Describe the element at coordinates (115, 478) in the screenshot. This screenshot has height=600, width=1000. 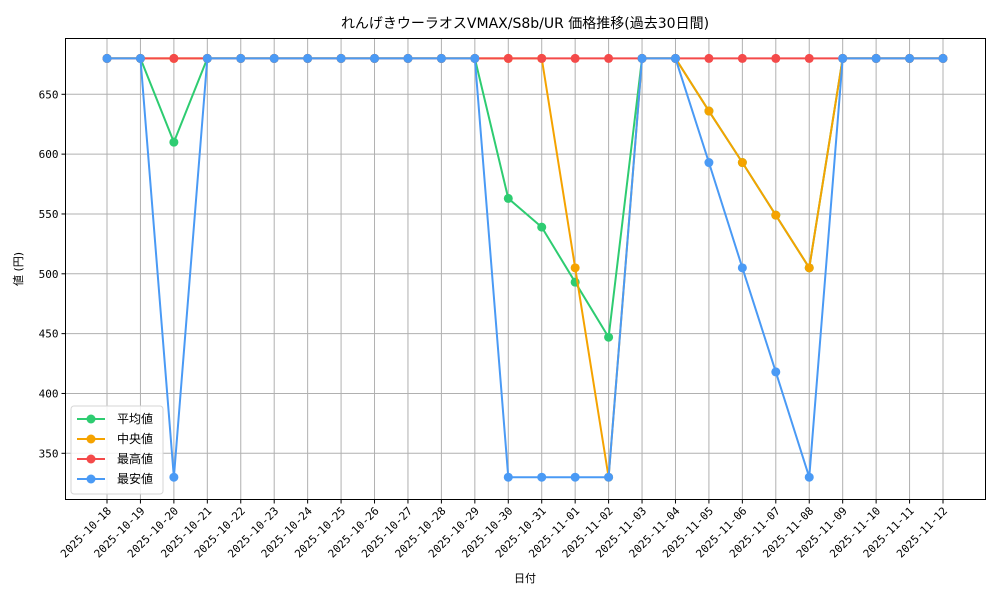
I see `legend-item: 最安値` at that location.